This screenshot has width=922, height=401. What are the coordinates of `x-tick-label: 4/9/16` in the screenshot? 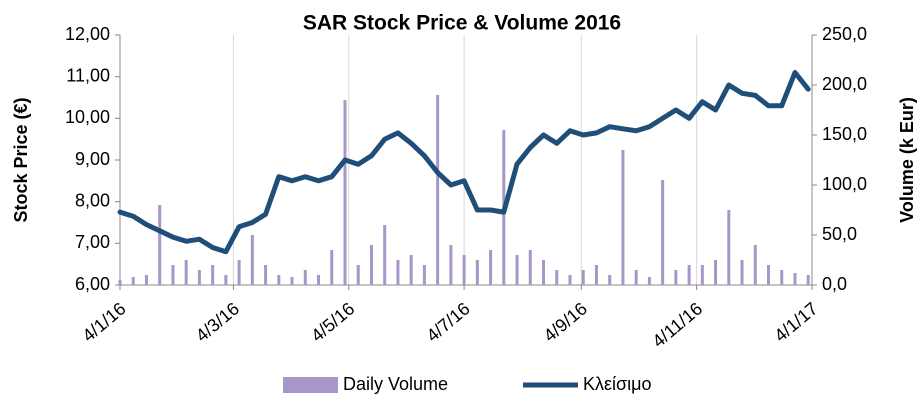 It's located at (565, 321).